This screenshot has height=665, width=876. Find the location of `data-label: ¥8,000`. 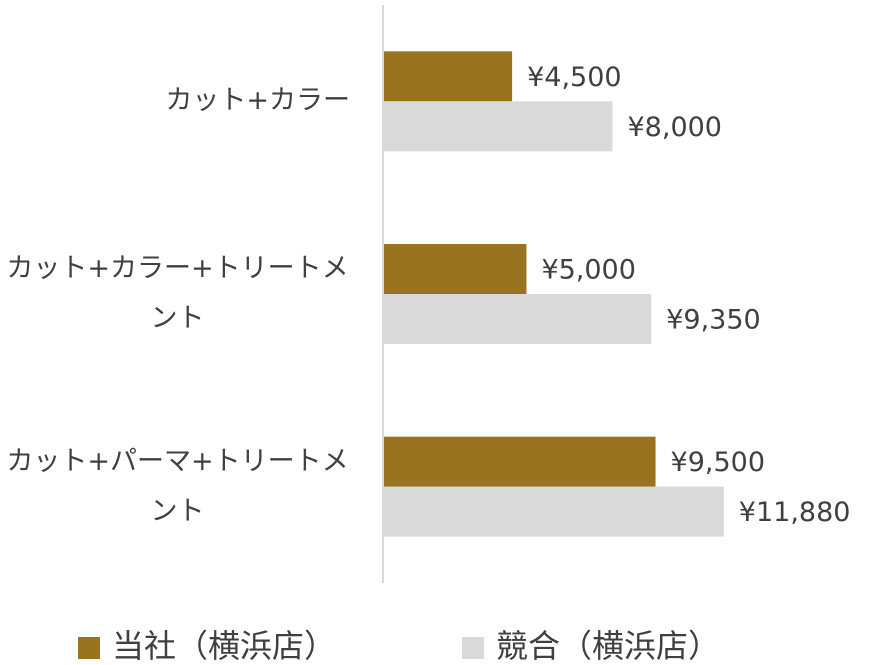

data-label: ¥8,000 is located at coordinates (675, 127).